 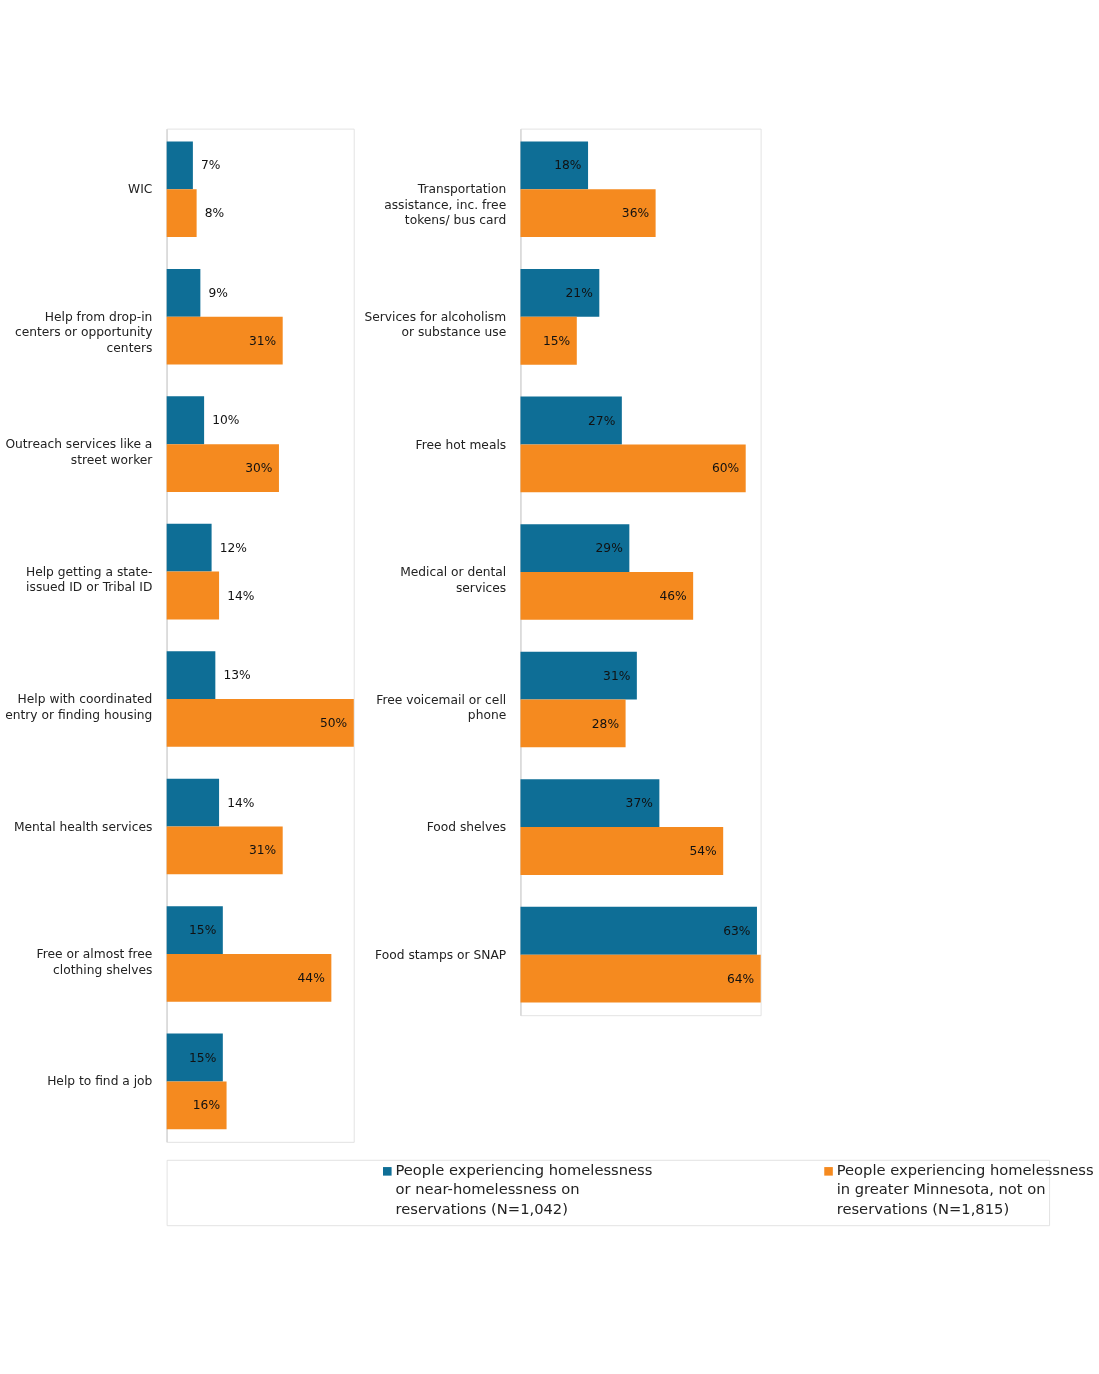 What do you see at coordinates (445, 205) in the screenshot?
I see `y-tick-label: Transportation assistance, inc. free tokens/ bus card` at bounding box center [445, 205].